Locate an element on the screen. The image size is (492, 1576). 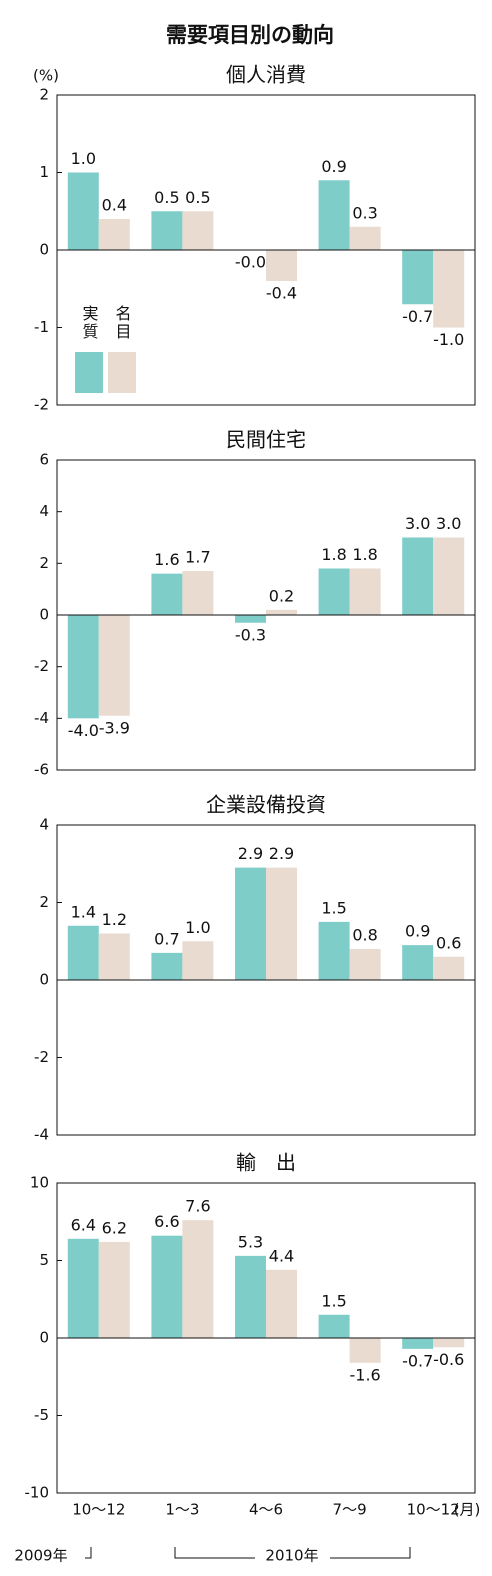
x-tick-label: 7～9 is located at coordinates (350, 1510).